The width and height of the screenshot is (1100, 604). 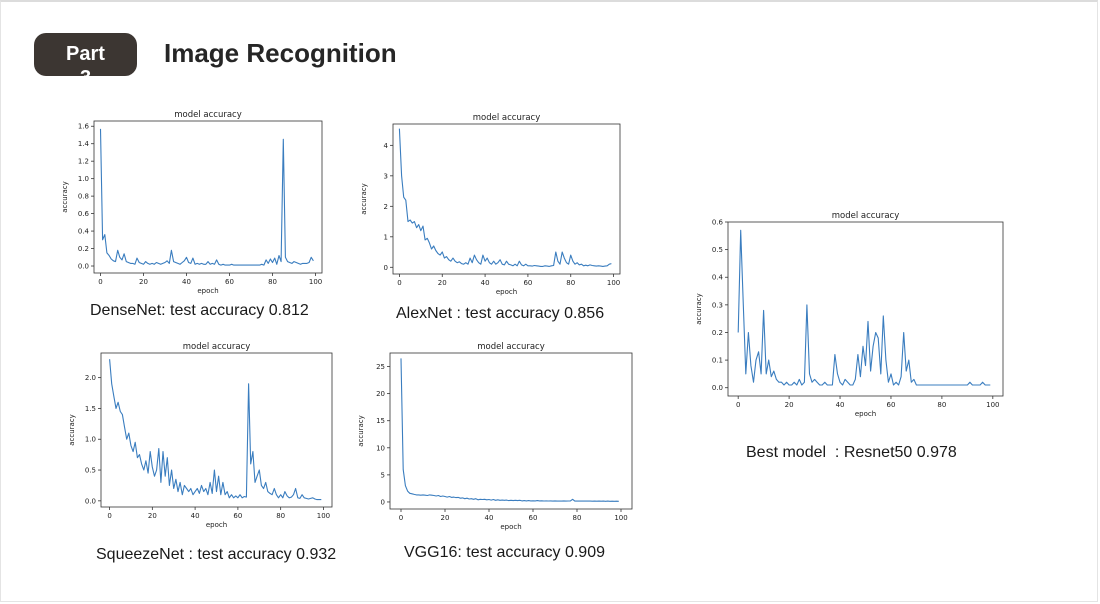 I want to click on densenet-caption: DenseNet: test accuracy 0.812, so click(x=199, y=310).